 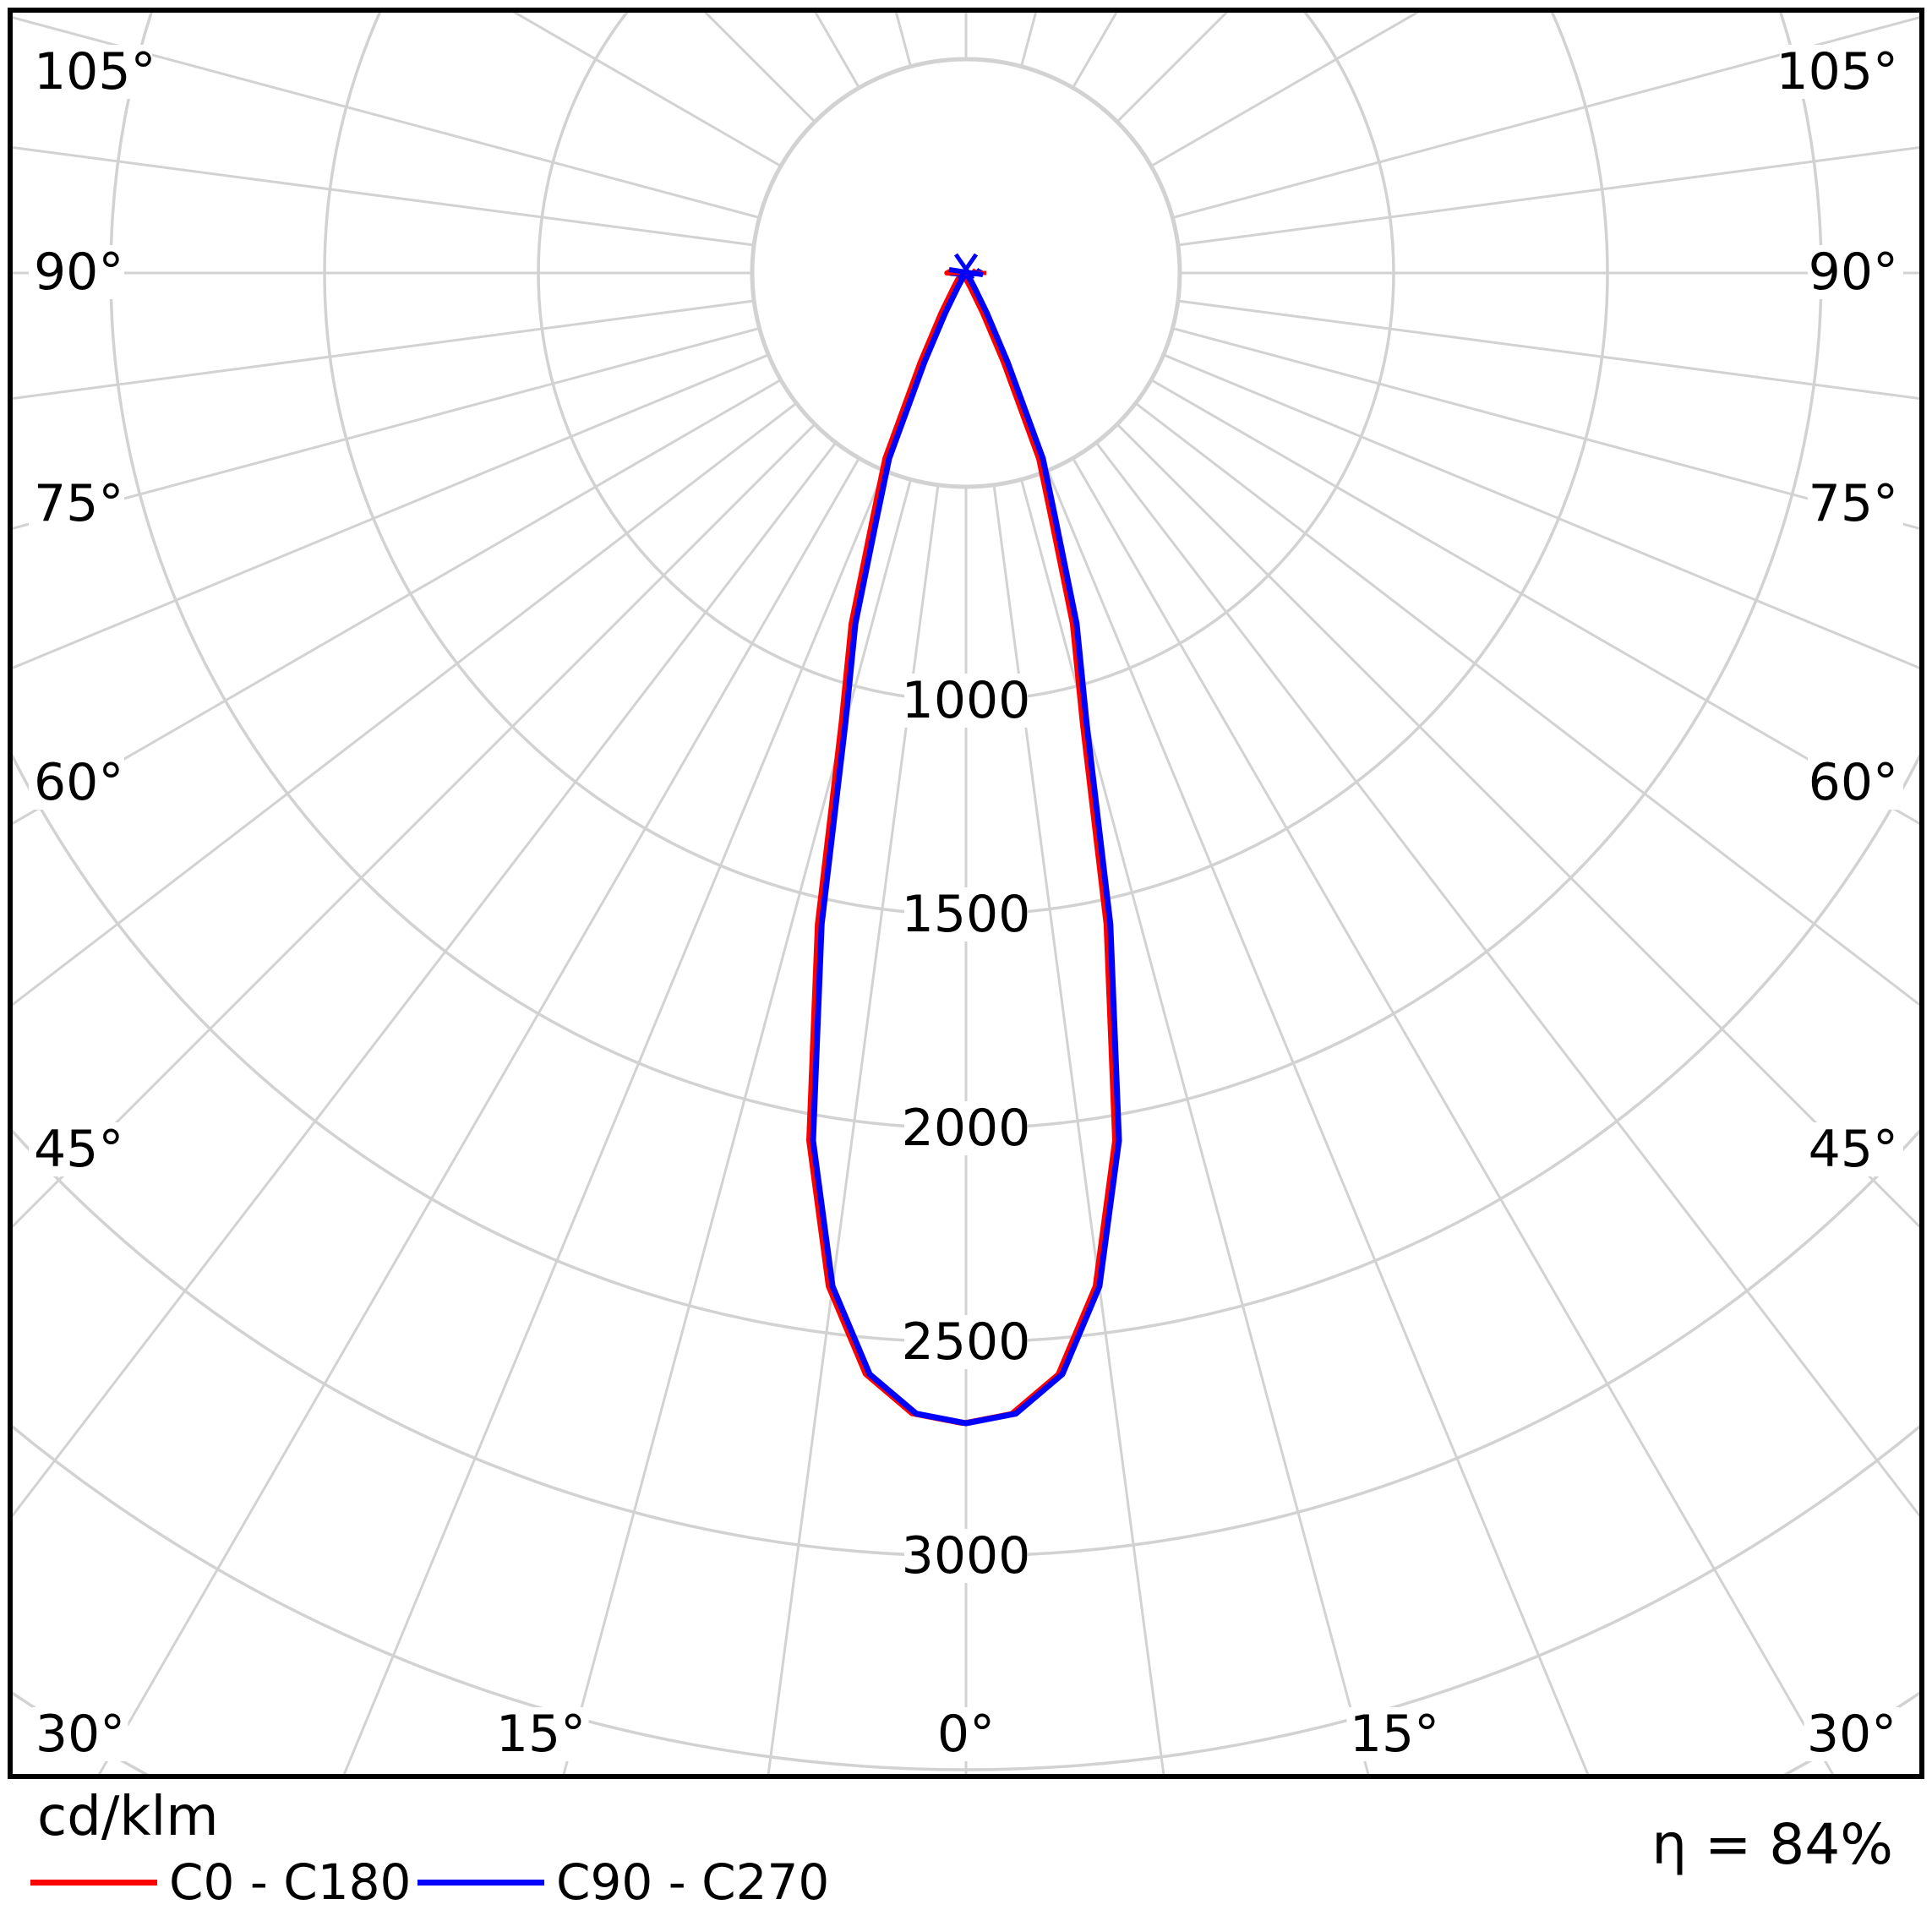 I want to click on angle-label-bottom-0-30-bg, so click(x=80, y=1734).